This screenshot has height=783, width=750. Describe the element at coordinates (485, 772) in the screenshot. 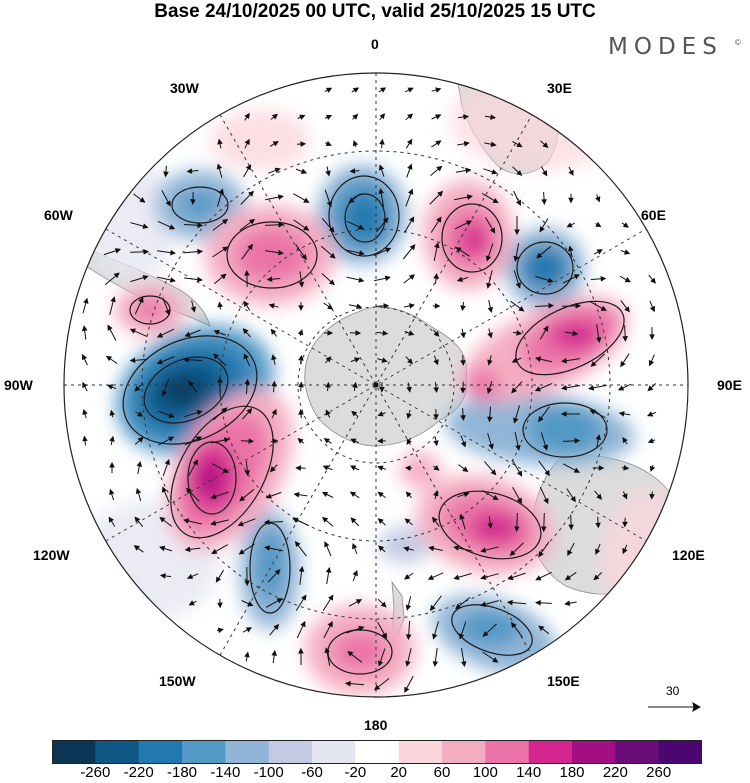

I see `colorbar-tick-label: 100` at that location.